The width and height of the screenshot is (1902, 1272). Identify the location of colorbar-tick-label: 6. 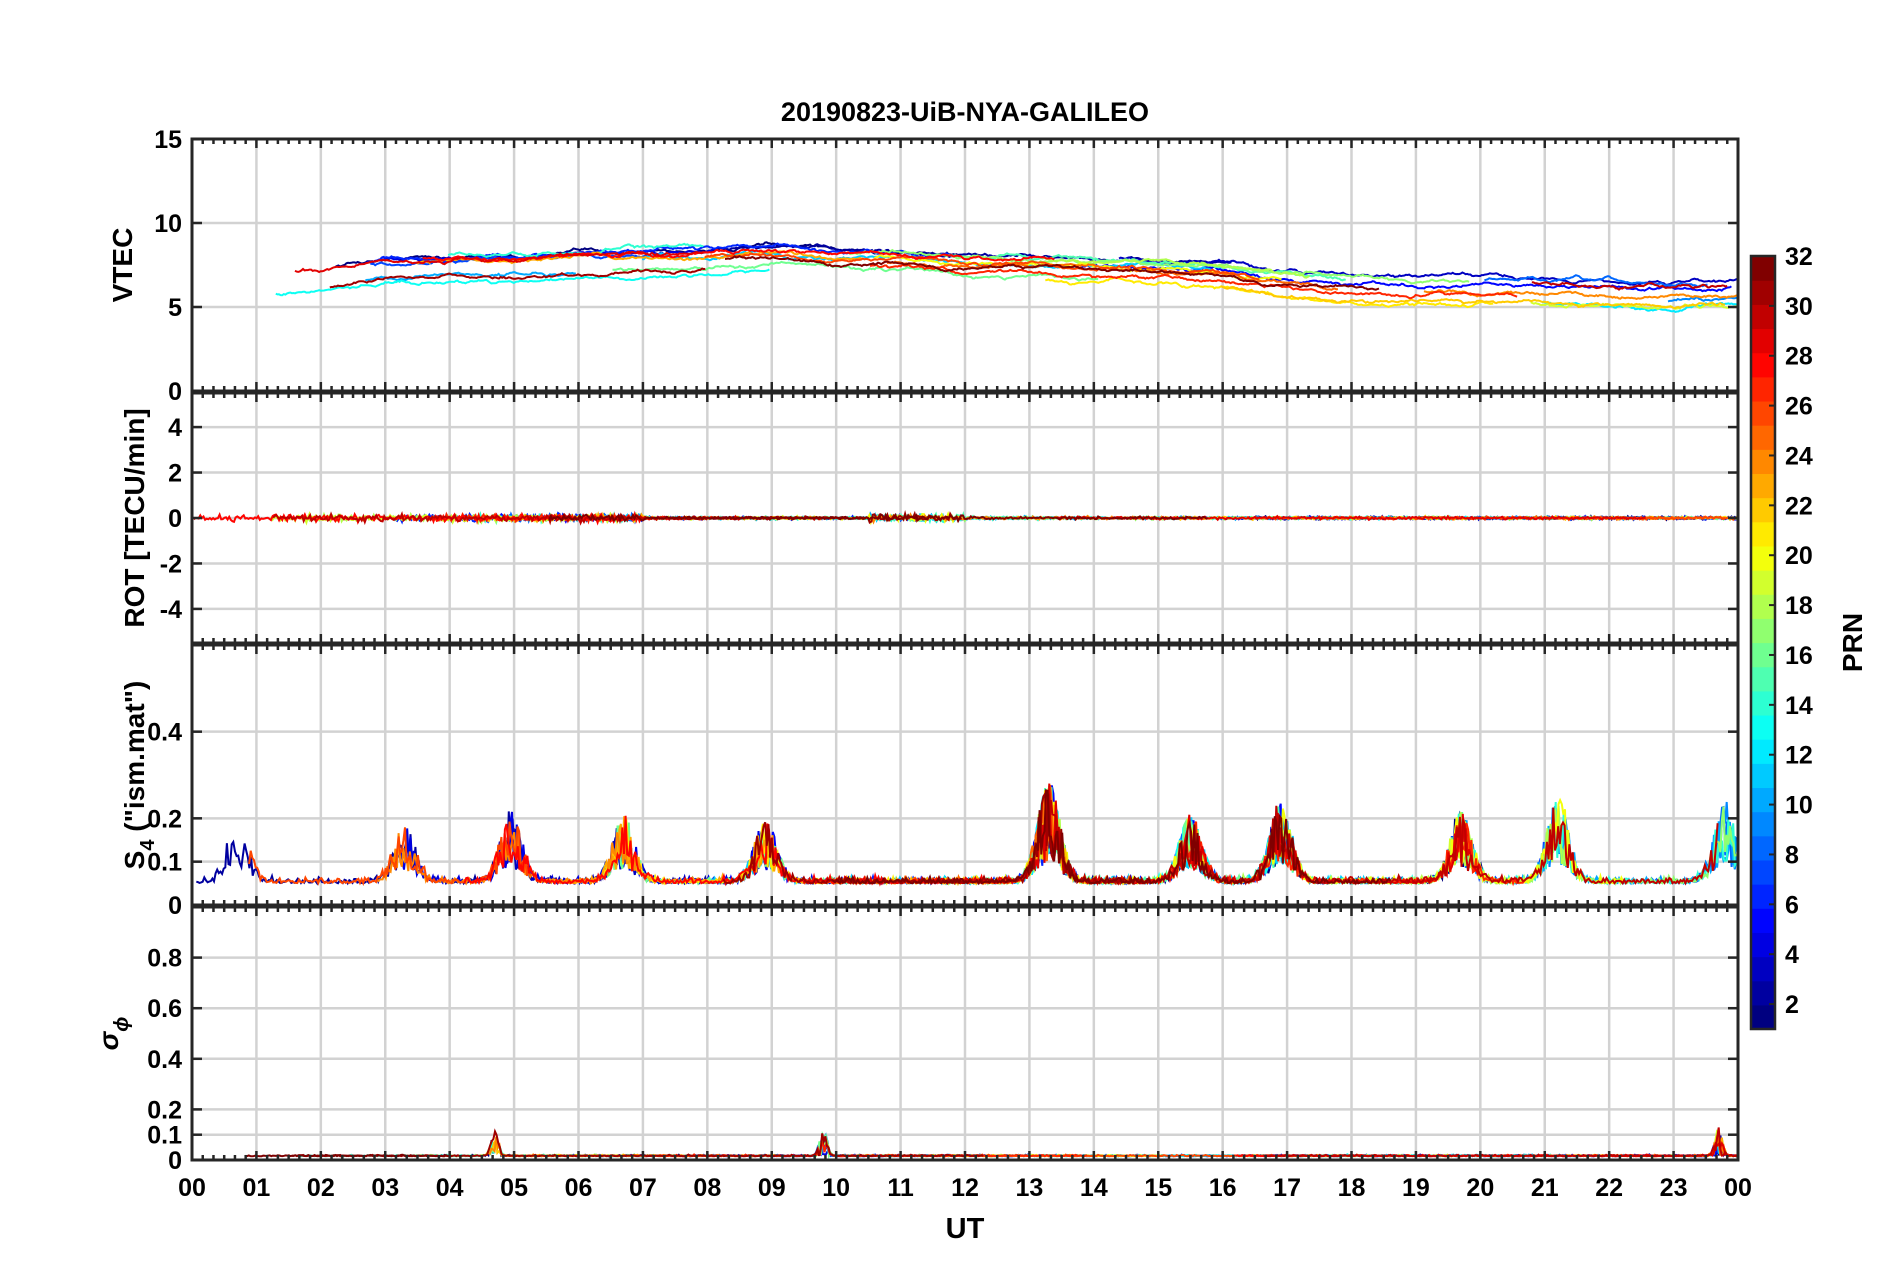
(1792, 905).